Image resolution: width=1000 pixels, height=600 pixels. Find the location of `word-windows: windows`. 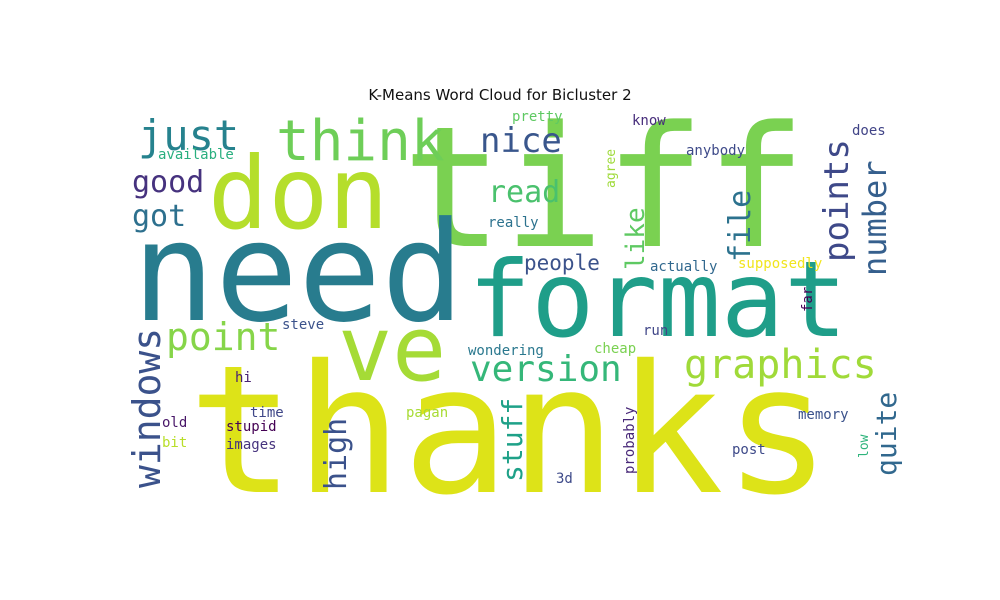

word-windows: windows is located at coordinates (147, 408).